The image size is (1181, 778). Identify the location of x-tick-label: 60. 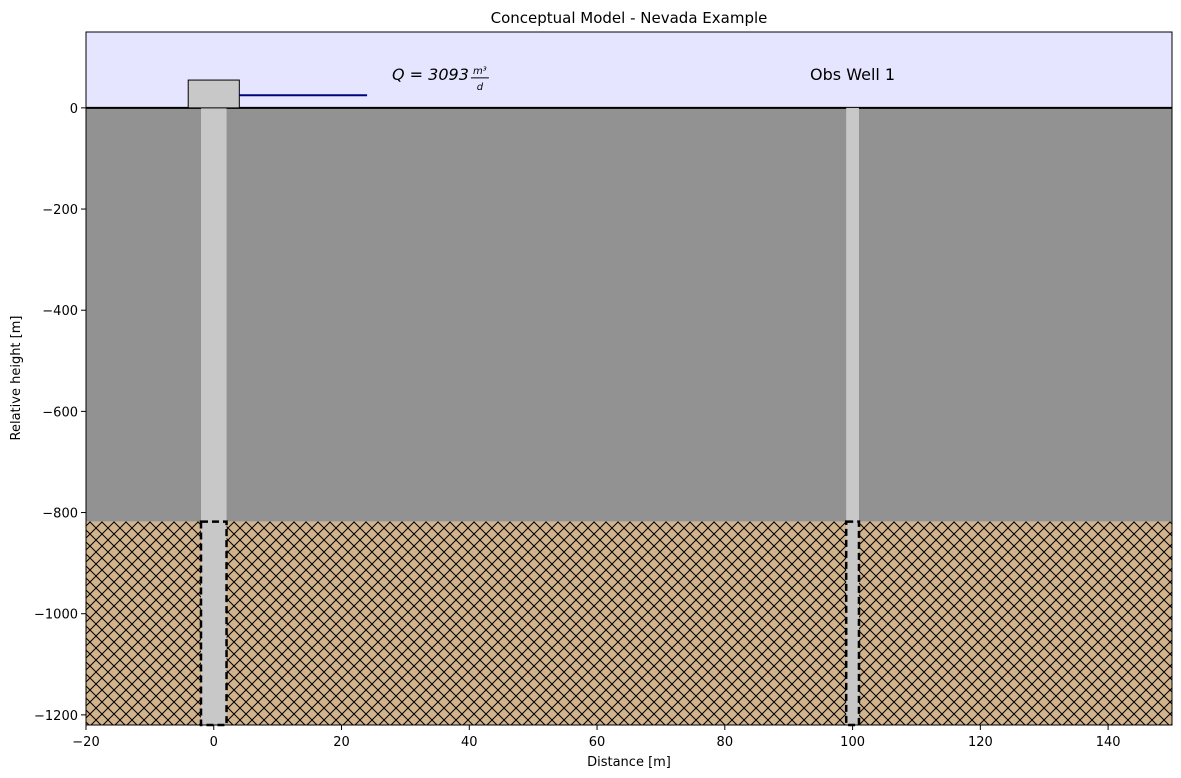
(597, 742).